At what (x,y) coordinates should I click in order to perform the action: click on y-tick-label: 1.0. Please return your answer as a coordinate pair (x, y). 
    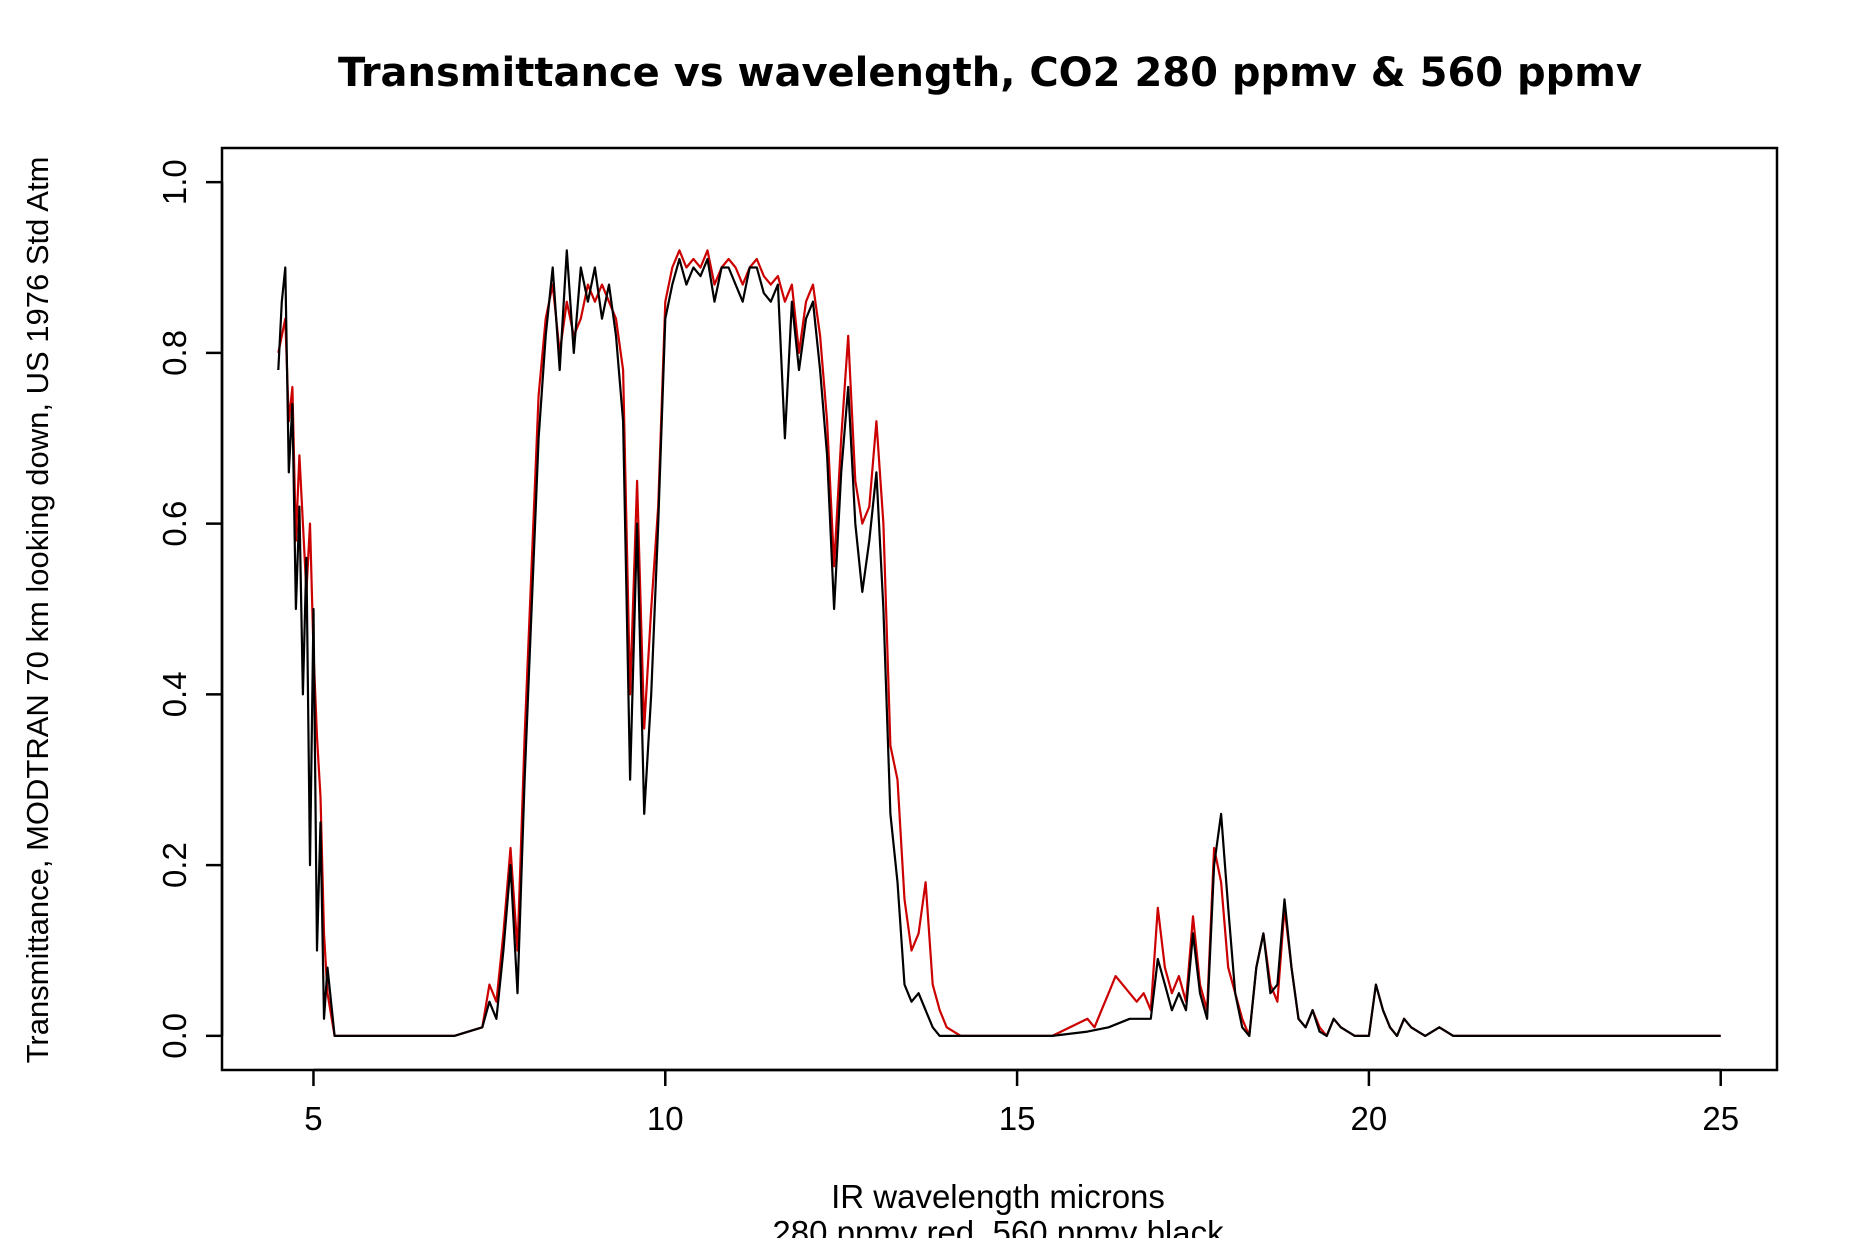
    Looking at the image, I should click on (174, 182).